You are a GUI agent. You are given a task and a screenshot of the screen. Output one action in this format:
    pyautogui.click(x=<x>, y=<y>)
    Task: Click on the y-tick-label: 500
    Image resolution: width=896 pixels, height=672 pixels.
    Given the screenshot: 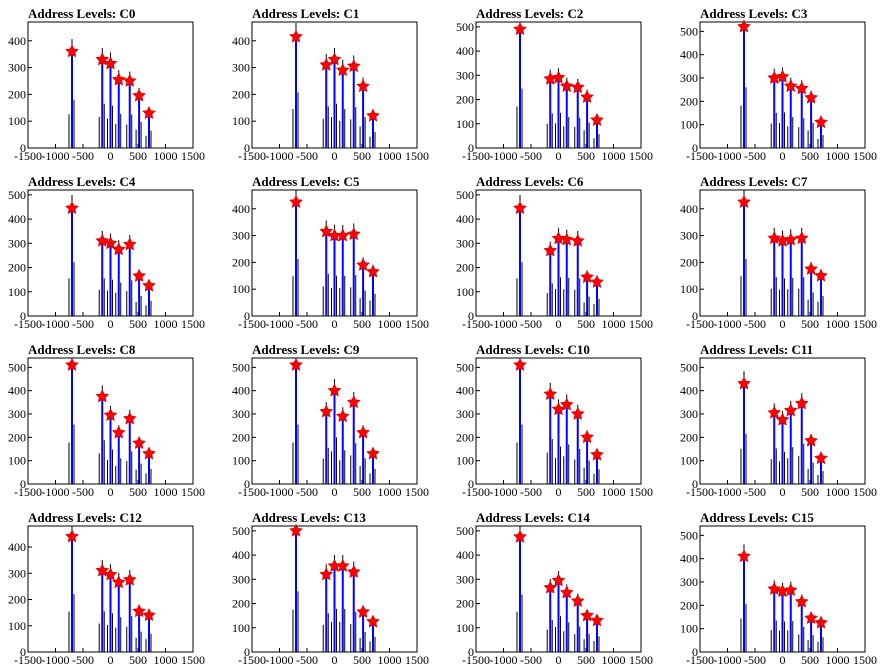 What is the action you would take?
    pyautogui.click(x=689, y=31)
    